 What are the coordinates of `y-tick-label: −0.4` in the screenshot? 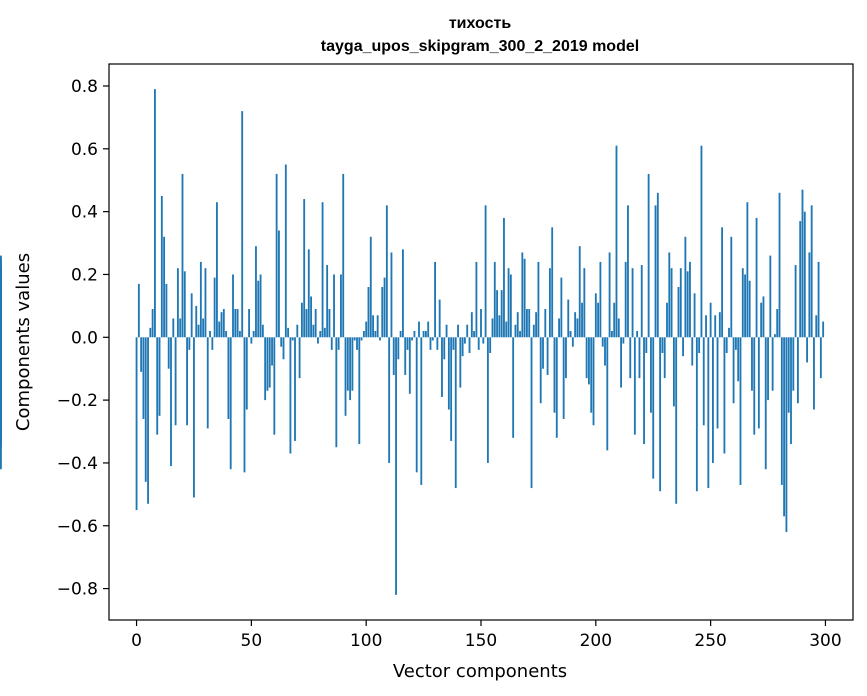 It's located at (77, 464).